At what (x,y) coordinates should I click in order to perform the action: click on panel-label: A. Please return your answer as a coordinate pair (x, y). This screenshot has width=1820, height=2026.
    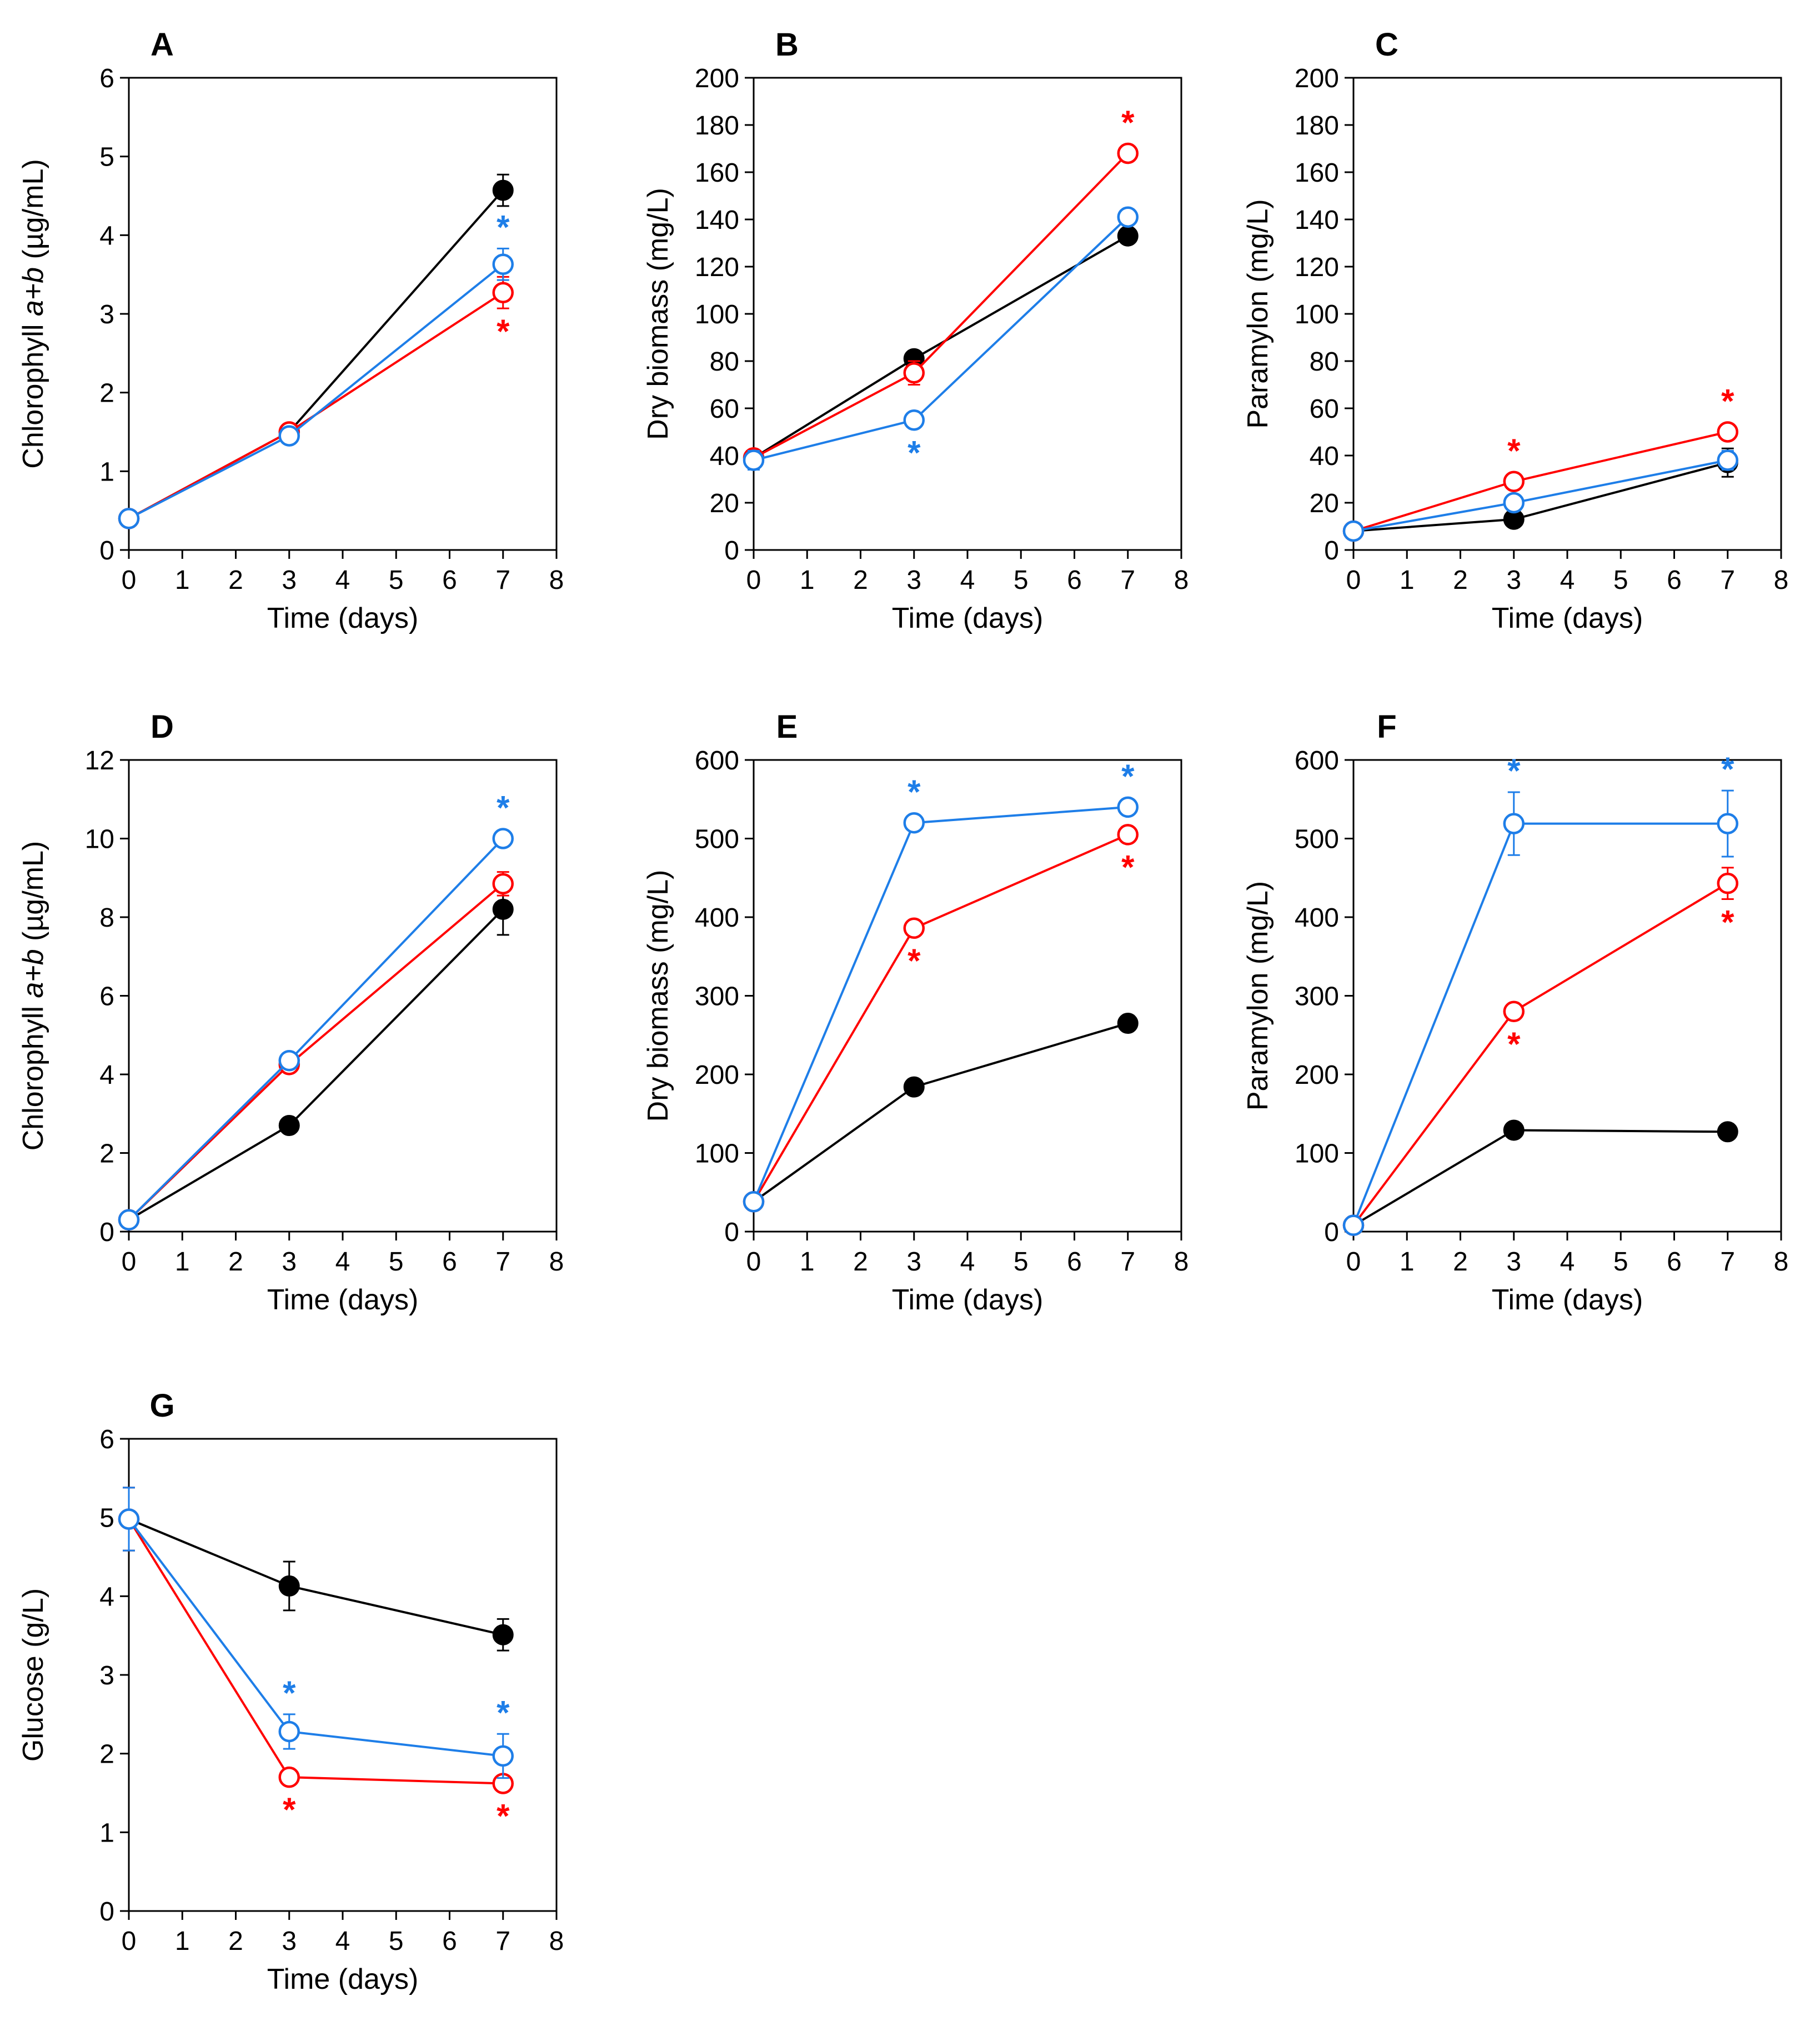
    Looking at the image, I should click on (163, 45).